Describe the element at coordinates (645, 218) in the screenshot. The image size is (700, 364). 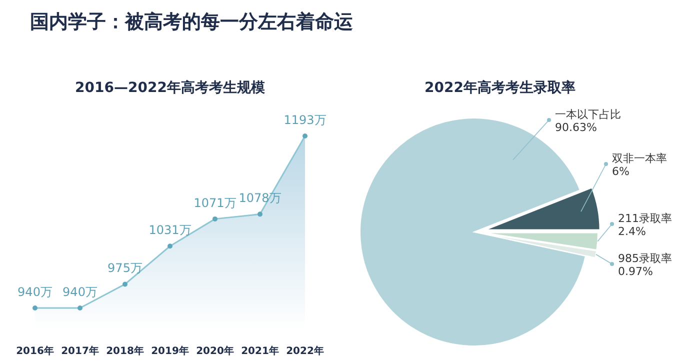
I see `slice-label: 211录取率` at that location.